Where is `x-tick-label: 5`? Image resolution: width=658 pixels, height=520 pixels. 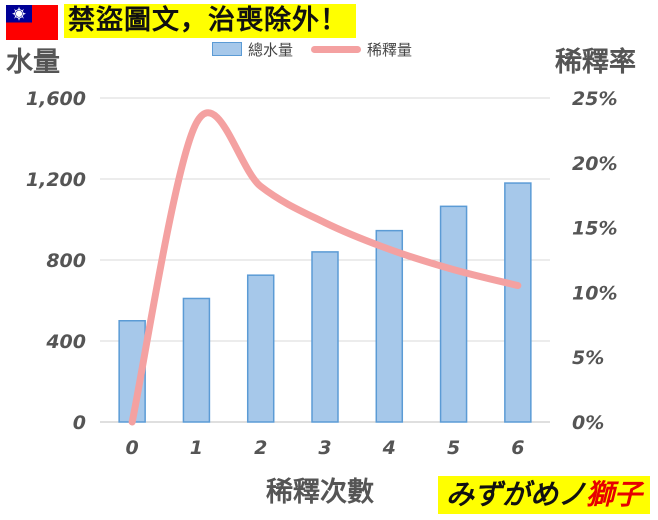 x-tick-label: 5 is located at coordinates (453, 448).